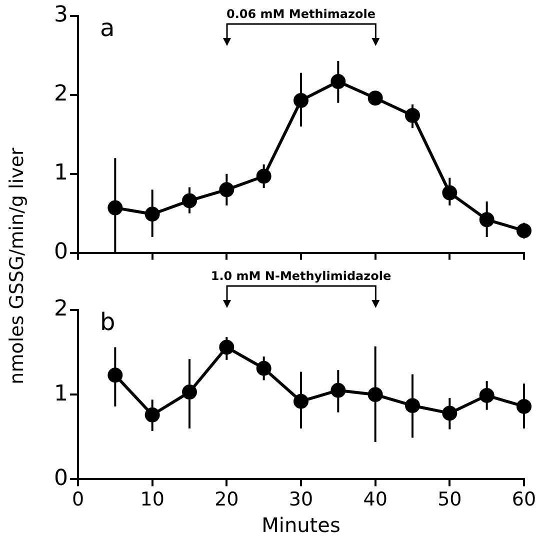  I want to click on x-tick-label: 50, so click(450, 499).